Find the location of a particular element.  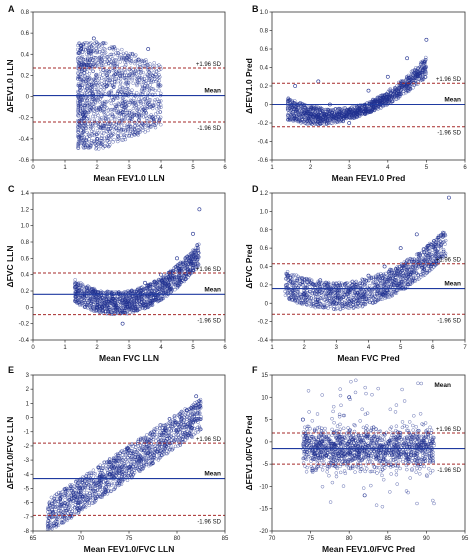

lower-sd-label: -1.96 SD is located at coordinates (209, 322).